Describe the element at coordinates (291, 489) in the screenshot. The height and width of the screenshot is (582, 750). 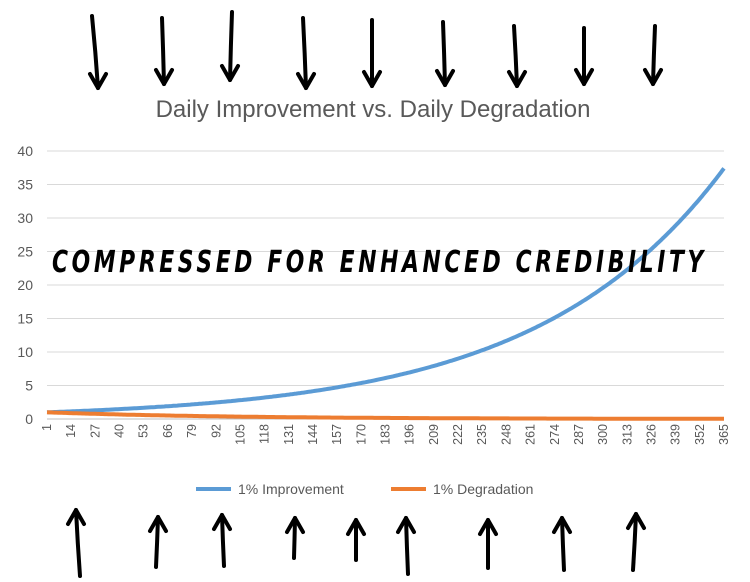
I see `legend-label-improvement: 1% Improvement` at that location.